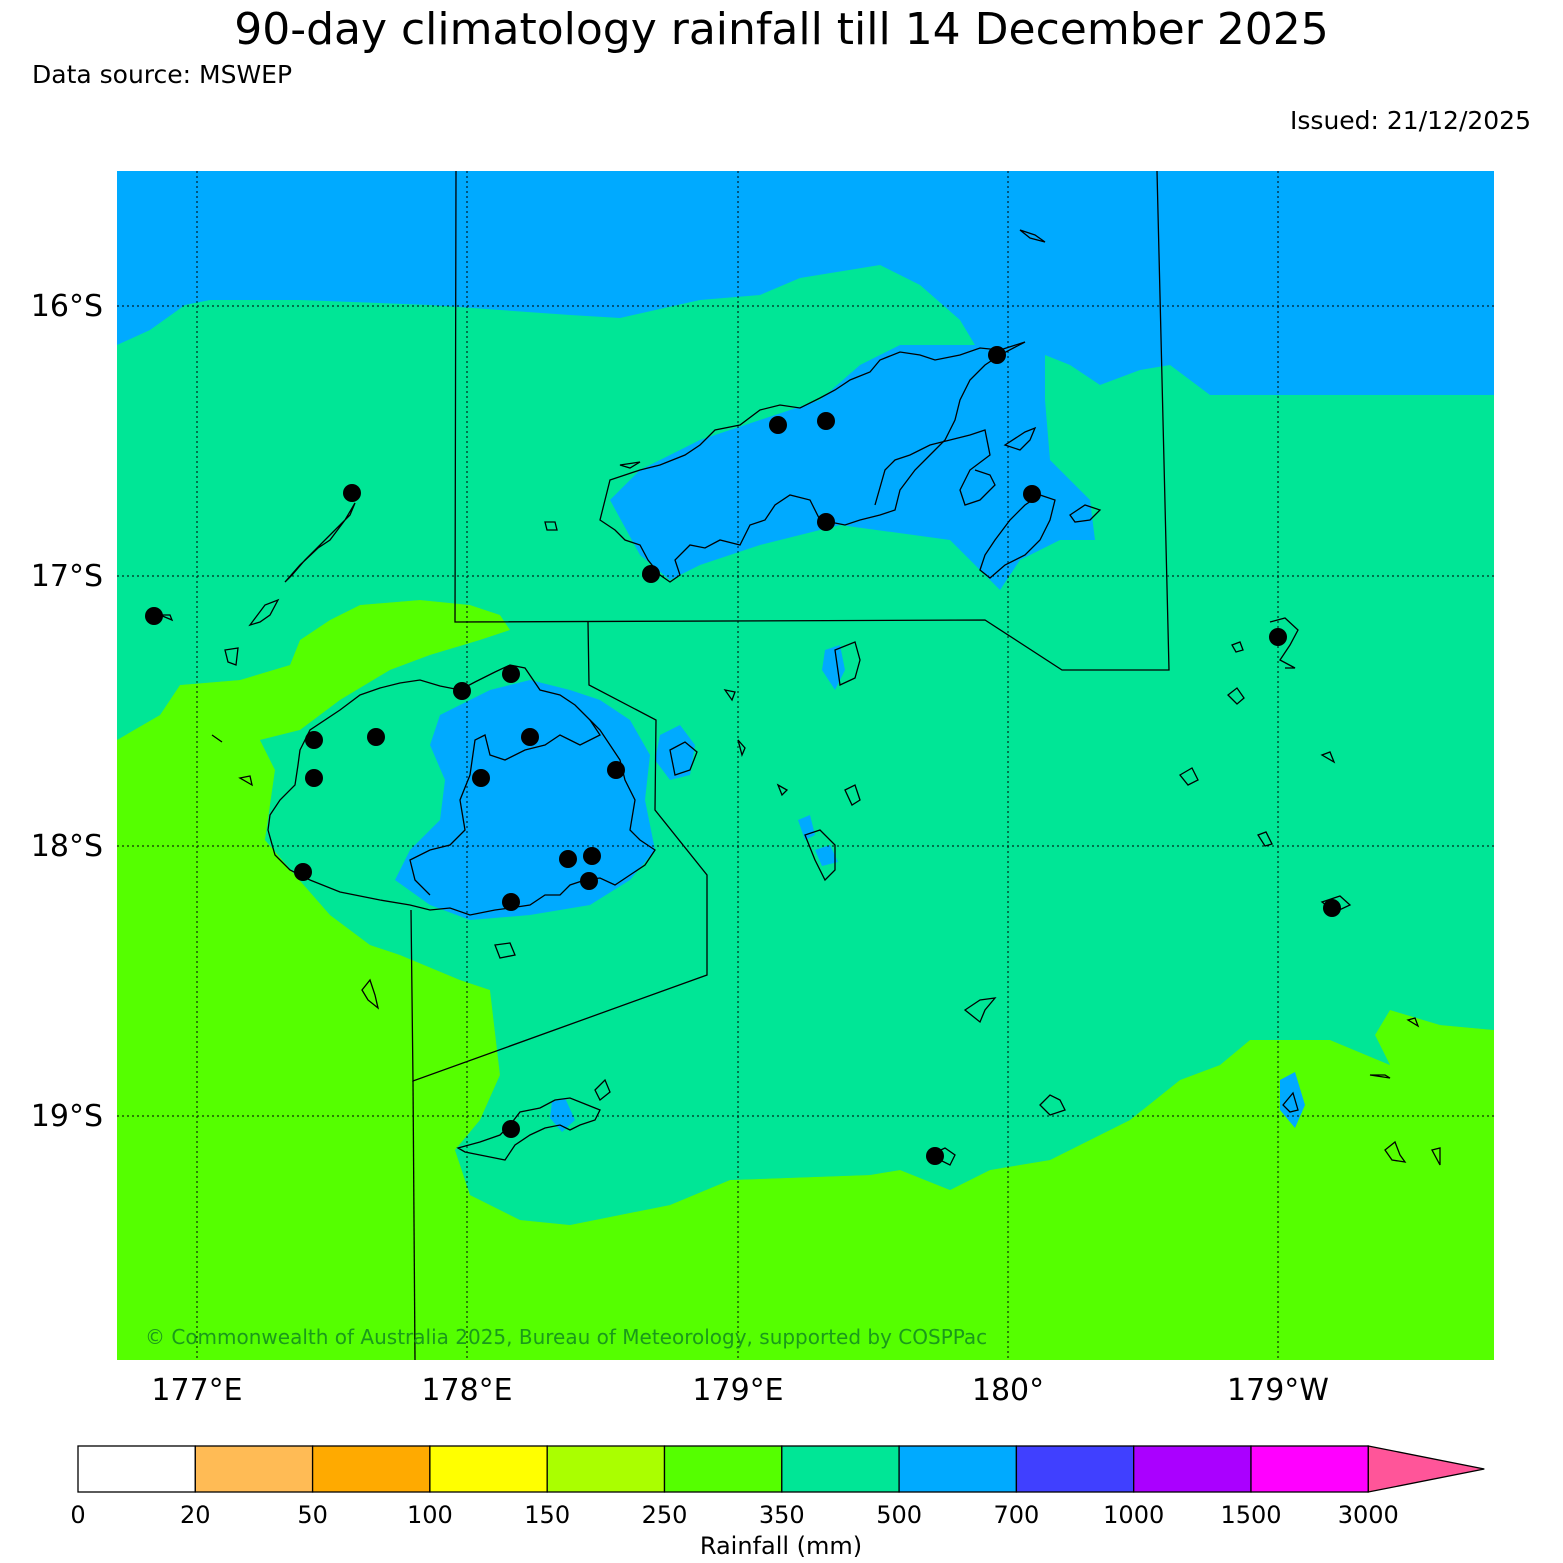 This screenshot has width=1563, height=1563. I want to click on lon-tick: 180°, so click(1008, 1390).